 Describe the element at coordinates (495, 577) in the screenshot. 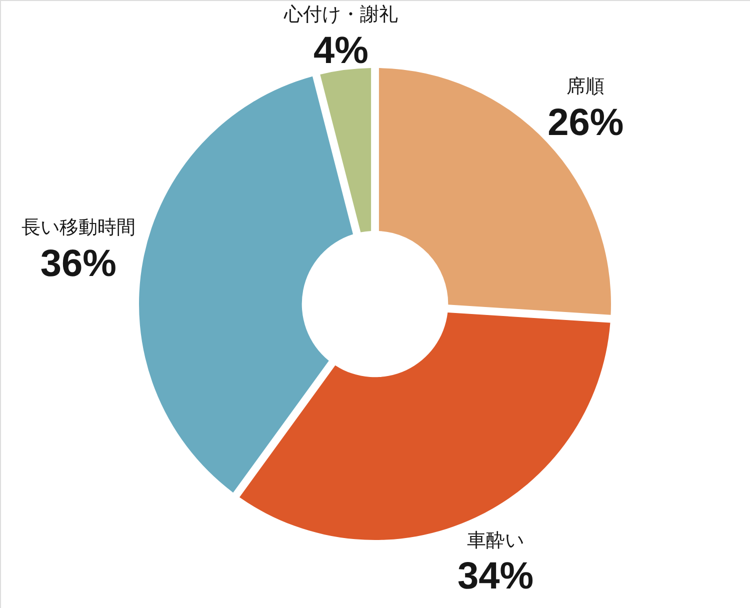

I see `data-label: 34%` at that location.